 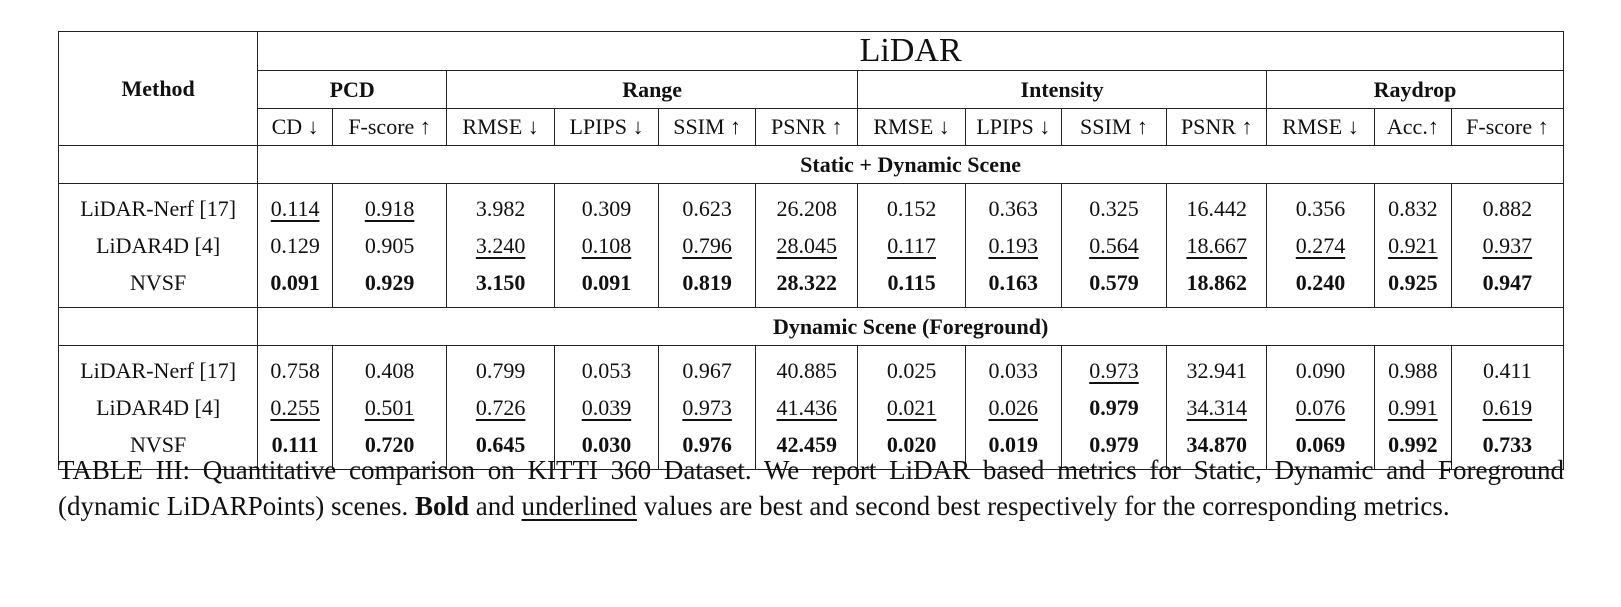 What do you see at coordinates (389, 444) in the screenshot?
I see `metric-value: 0.720` at bounding box center [389, 444].